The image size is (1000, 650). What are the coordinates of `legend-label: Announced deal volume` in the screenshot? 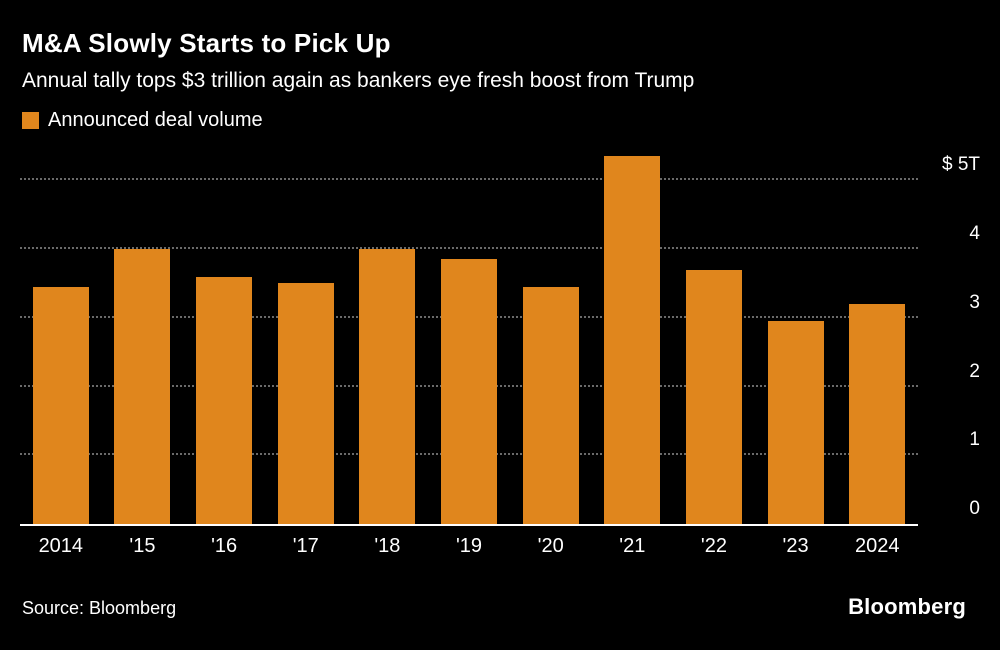 It's located at (155, 120).